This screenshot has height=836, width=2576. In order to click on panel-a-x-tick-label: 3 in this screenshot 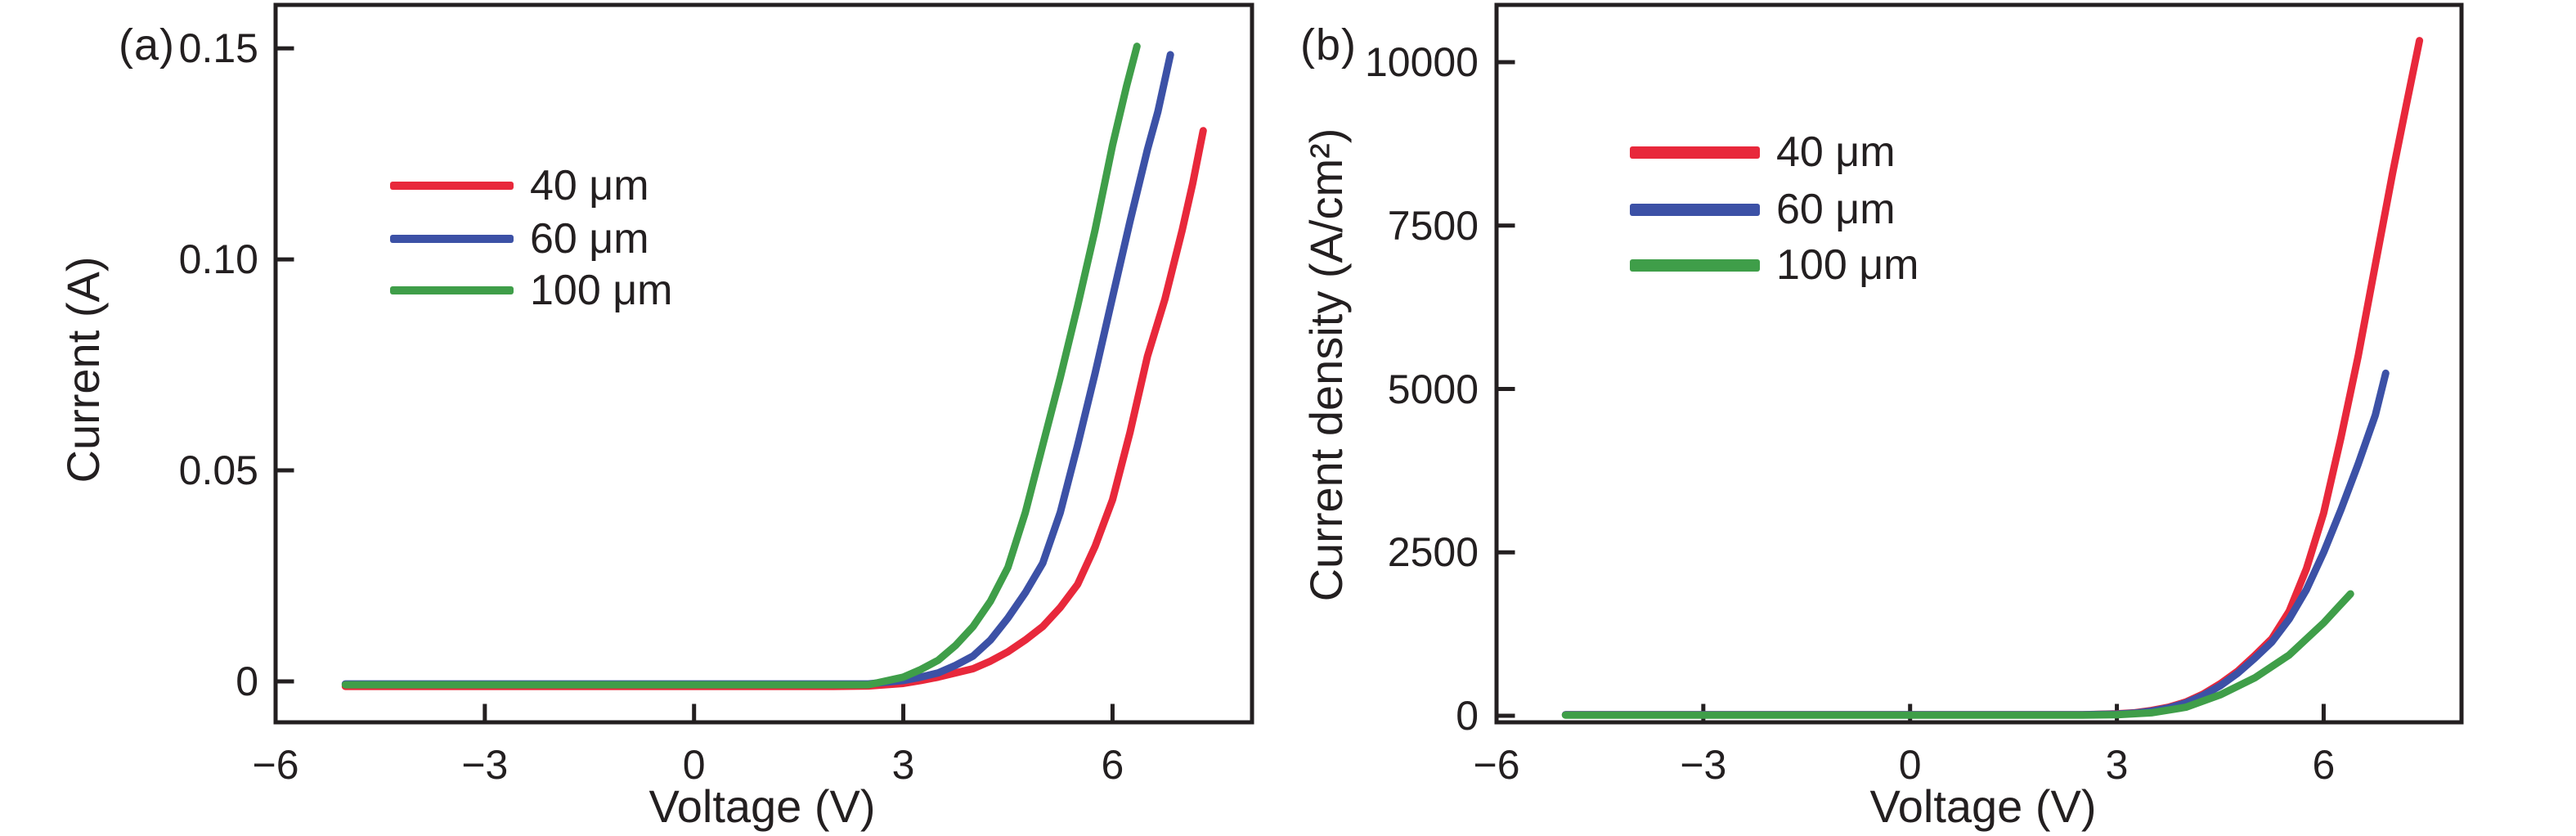, I will do `click(903, 765)`.